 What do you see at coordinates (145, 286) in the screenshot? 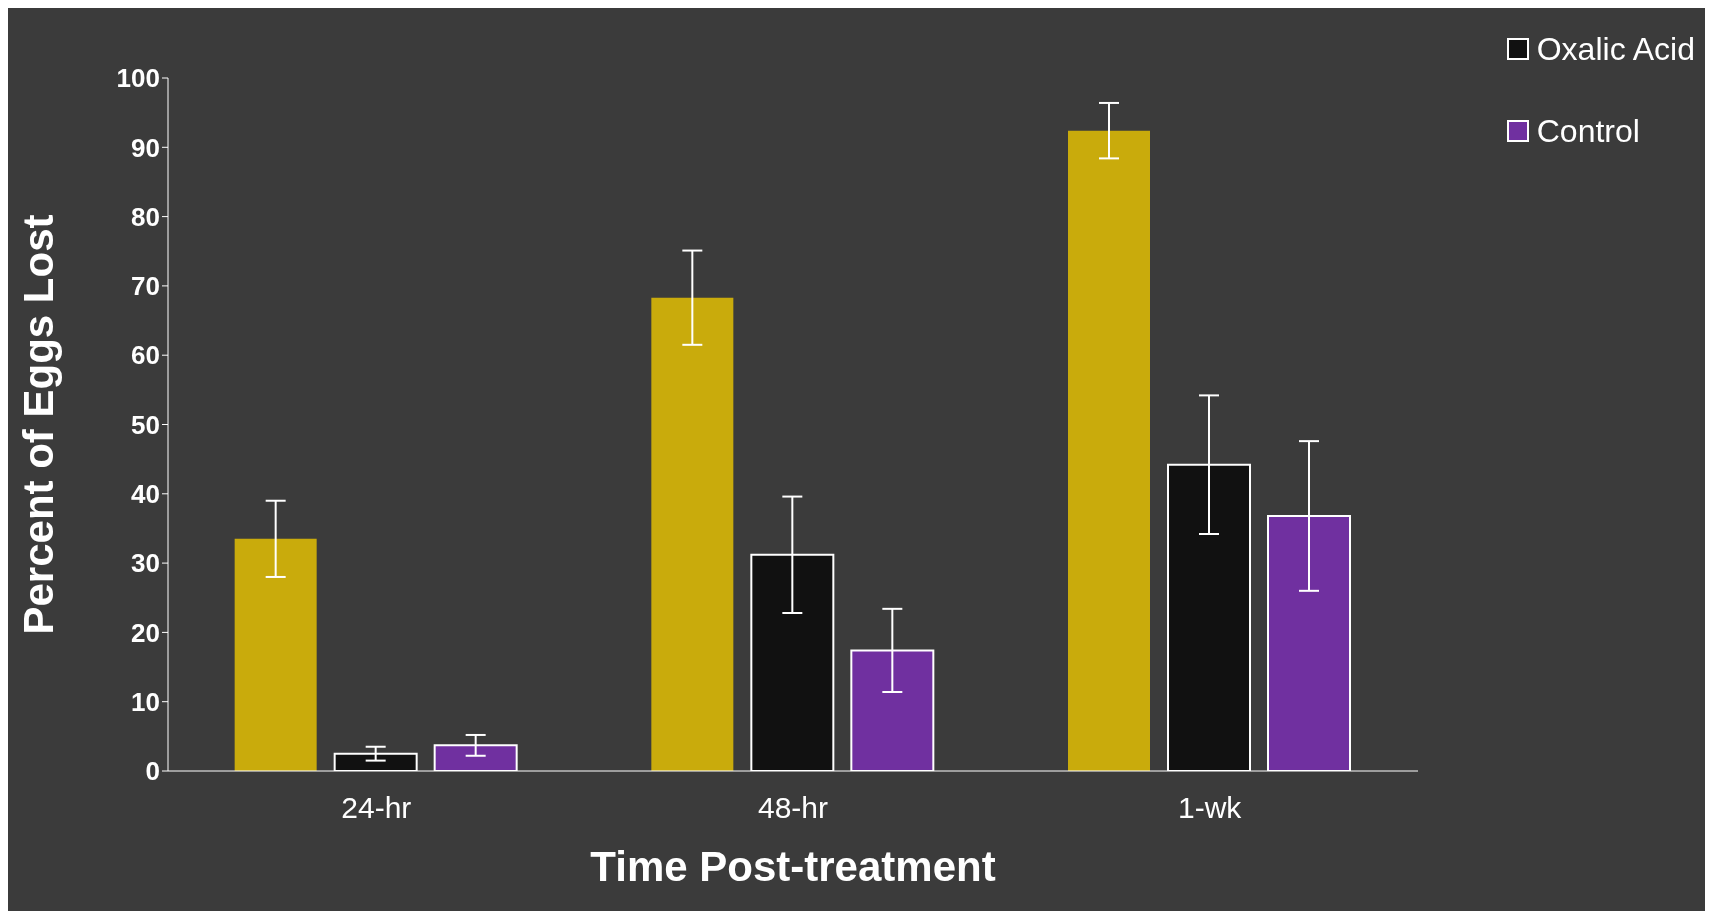
I see `y-tick-label: 70` at bounding box center [145, 286].